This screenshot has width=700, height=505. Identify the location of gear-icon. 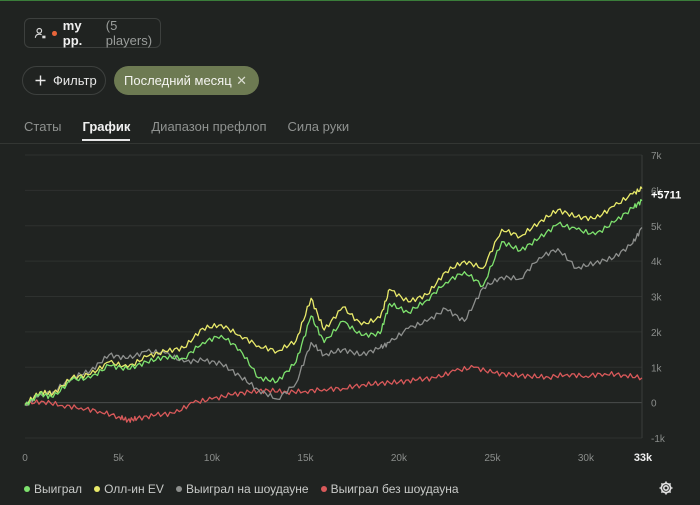
(666, 488).